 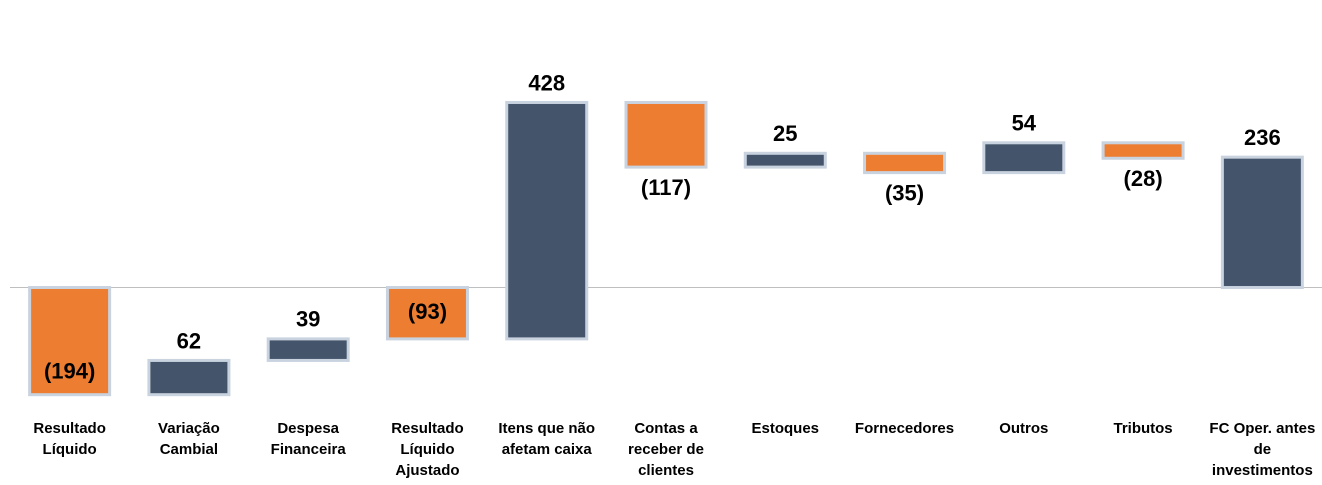 I want to click on value-label: (35), so click(x=904, y=192).